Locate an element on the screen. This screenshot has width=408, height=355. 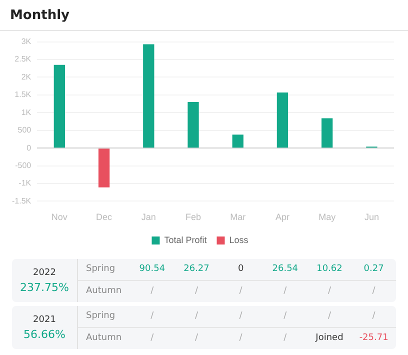
text: 56.66% is located at coordinates (45, 334).